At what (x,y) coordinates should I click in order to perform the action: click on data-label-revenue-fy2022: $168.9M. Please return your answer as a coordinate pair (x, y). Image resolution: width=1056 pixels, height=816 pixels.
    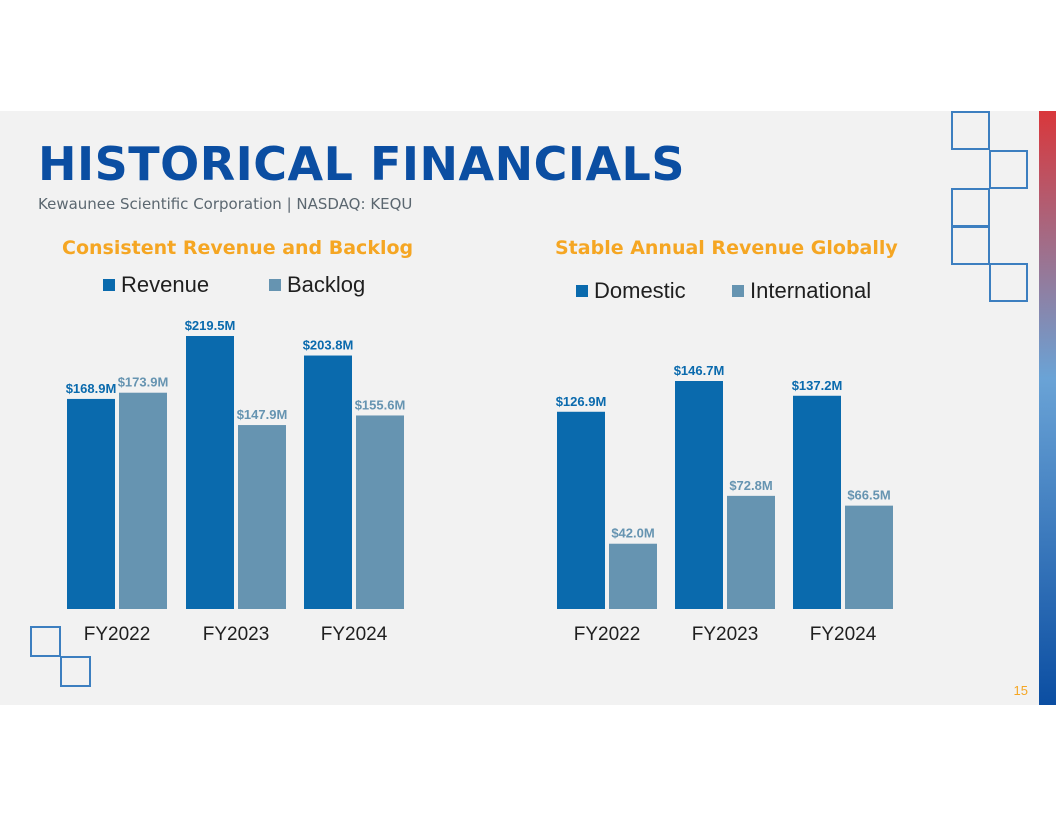
    Looking at the image, I should click on (91, 388).